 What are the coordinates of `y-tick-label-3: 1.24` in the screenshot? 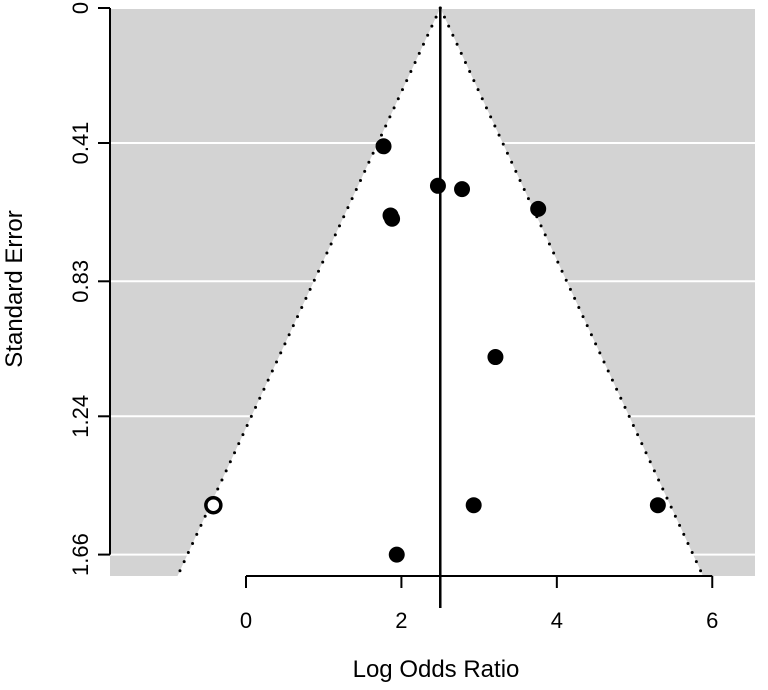 It's located at (80, 416).